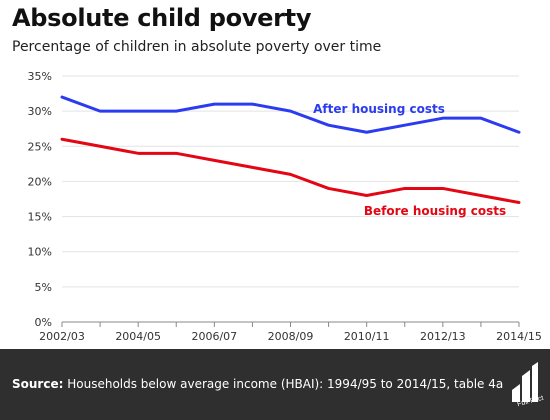  I want to click on series-line-before-housing-costs, so click(290, 171).